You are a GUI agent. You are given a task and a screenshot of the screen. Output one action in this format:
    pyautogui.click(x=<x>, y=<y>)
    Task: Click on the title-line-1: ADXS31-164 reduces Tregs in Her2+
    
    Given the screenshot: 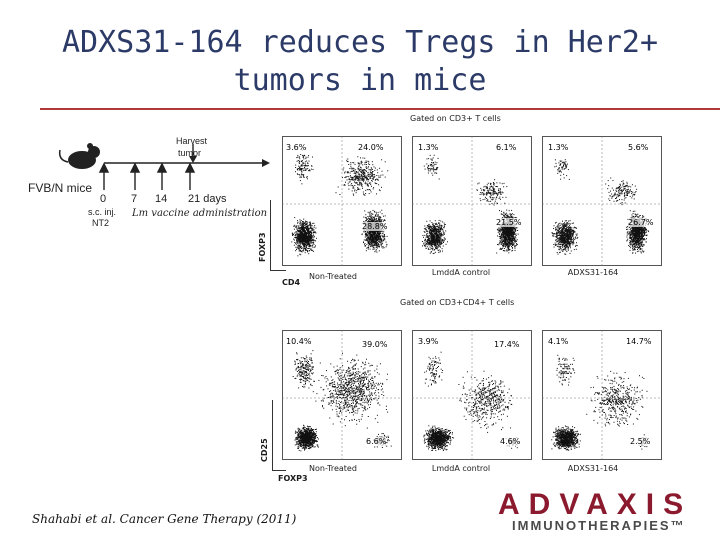 What is the action you would take?
    pyautogui.click(x=360, y=42)
    